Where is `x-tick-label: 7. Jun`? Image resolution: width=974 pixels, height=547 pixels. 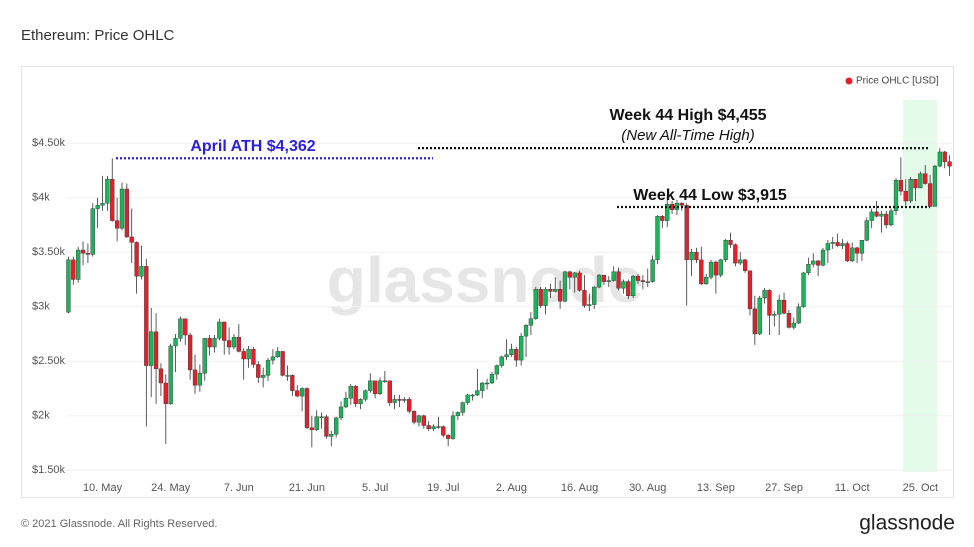 x-tick-label: 7. Jun is located at coordinates (239, 488).